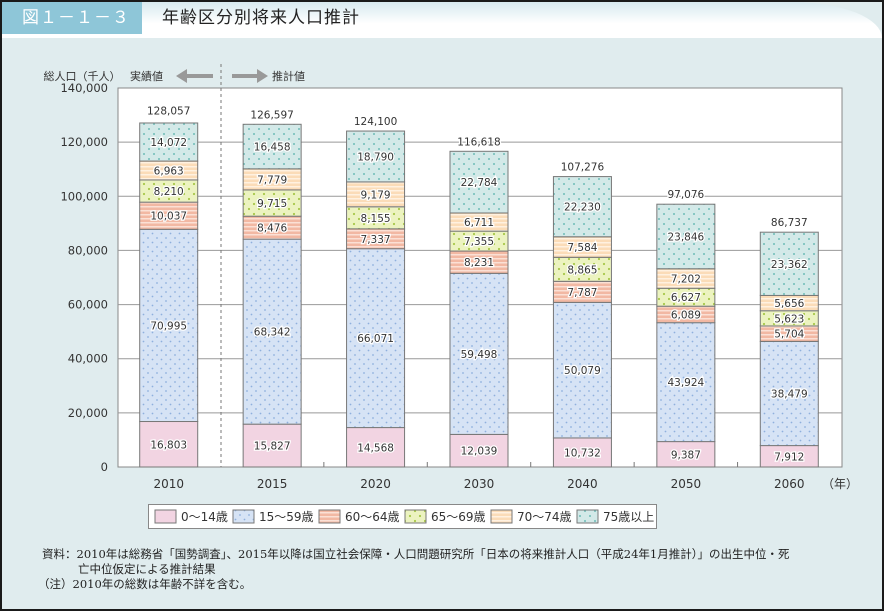 This screenshot has width=884, height=611. I want to click on bar-group-2020: 14,568 66,071 7,337 8,155 9,179 18,790 124,100, so click(376, 291).